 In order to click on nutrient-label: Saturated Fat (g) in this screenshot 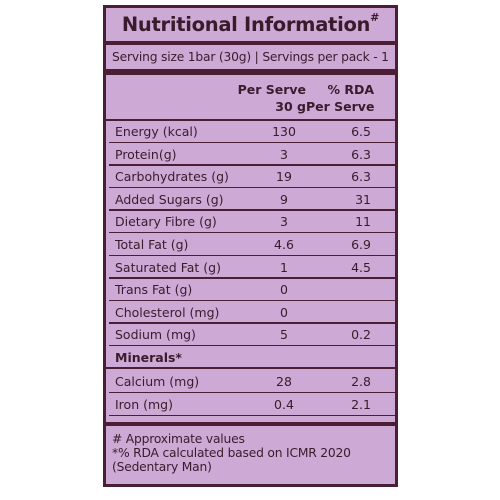, I will do `click(168, 267)`.